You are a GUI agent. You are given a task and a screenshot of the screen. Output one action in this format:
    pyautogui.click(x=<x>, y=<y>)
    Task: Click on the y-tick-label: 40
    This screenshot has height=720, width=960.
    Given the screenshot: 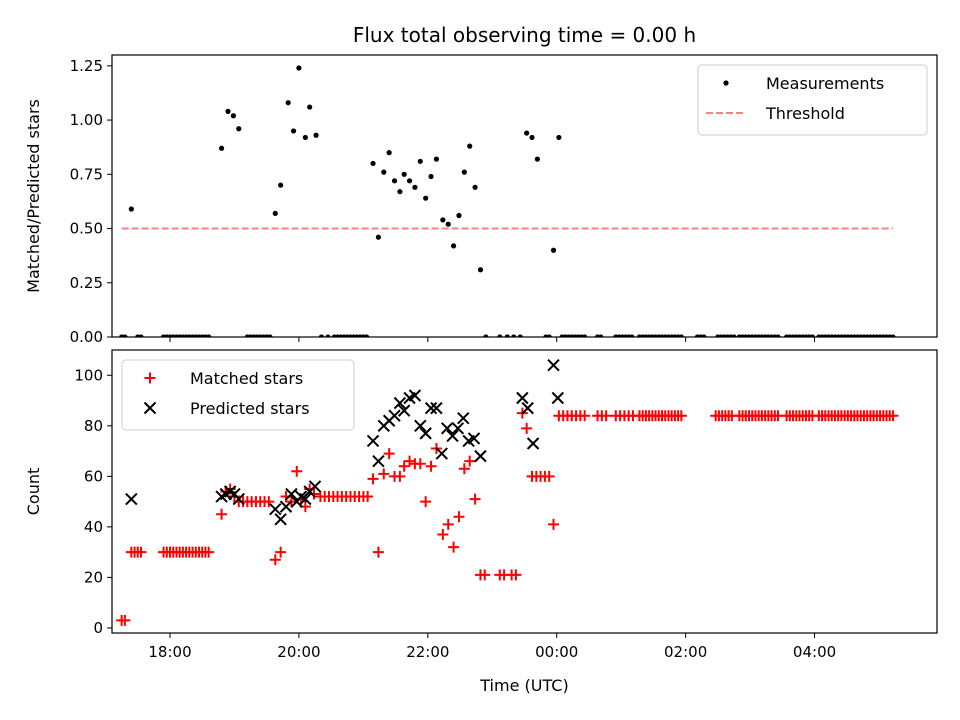 What is the action you would take?
    pyautogui.click(x=93, y=527)
    